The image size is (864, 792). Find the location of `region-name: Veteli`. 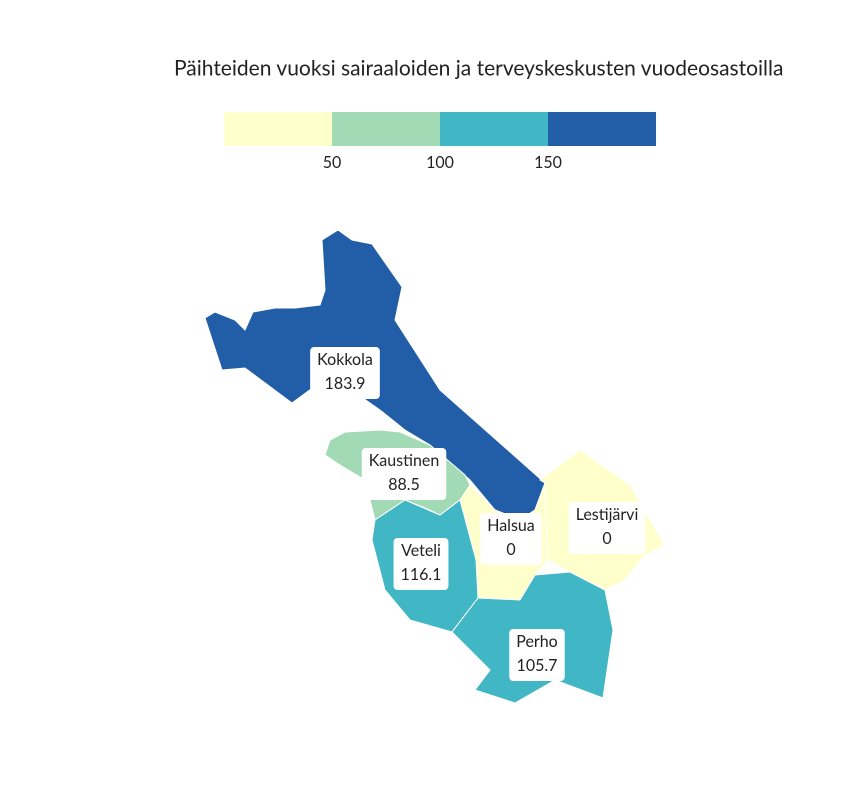

region-name: Veteli is located at coordinates (421, 550).